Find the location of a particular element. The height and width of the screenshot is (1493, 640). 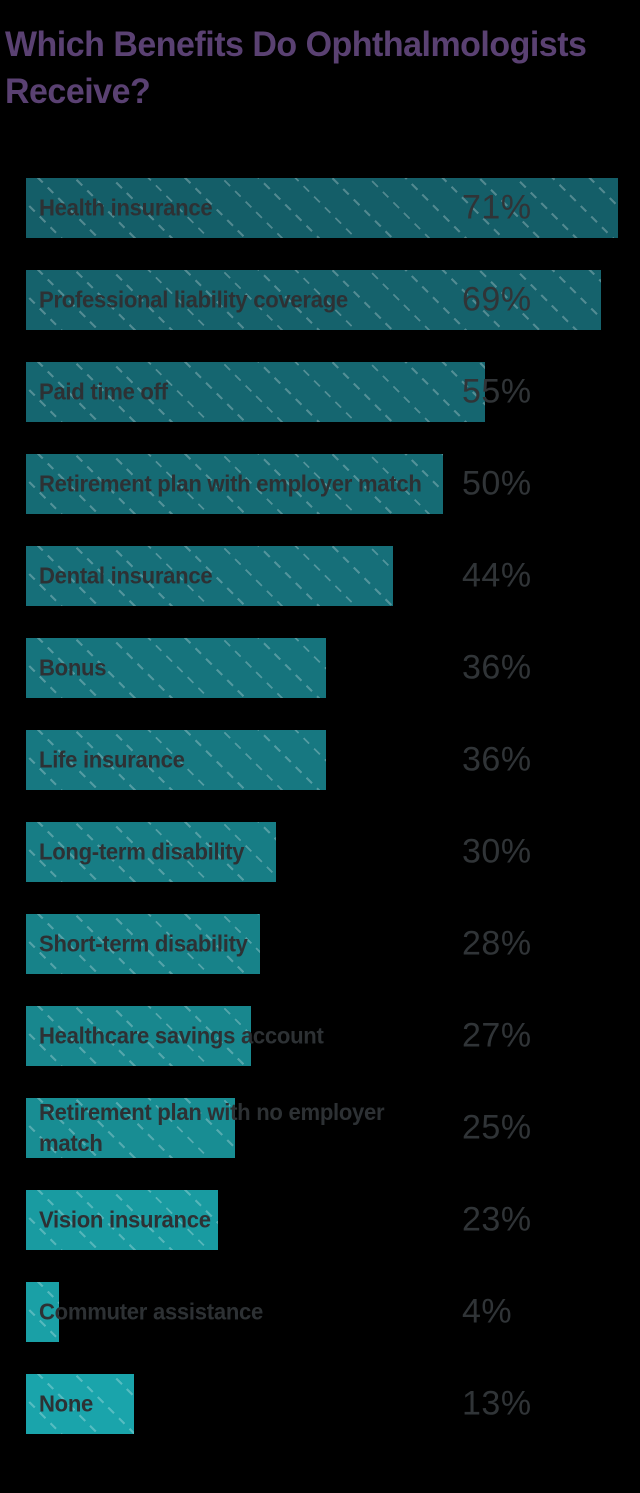

bar-value: 13% is located at coordinates (497, 1403).